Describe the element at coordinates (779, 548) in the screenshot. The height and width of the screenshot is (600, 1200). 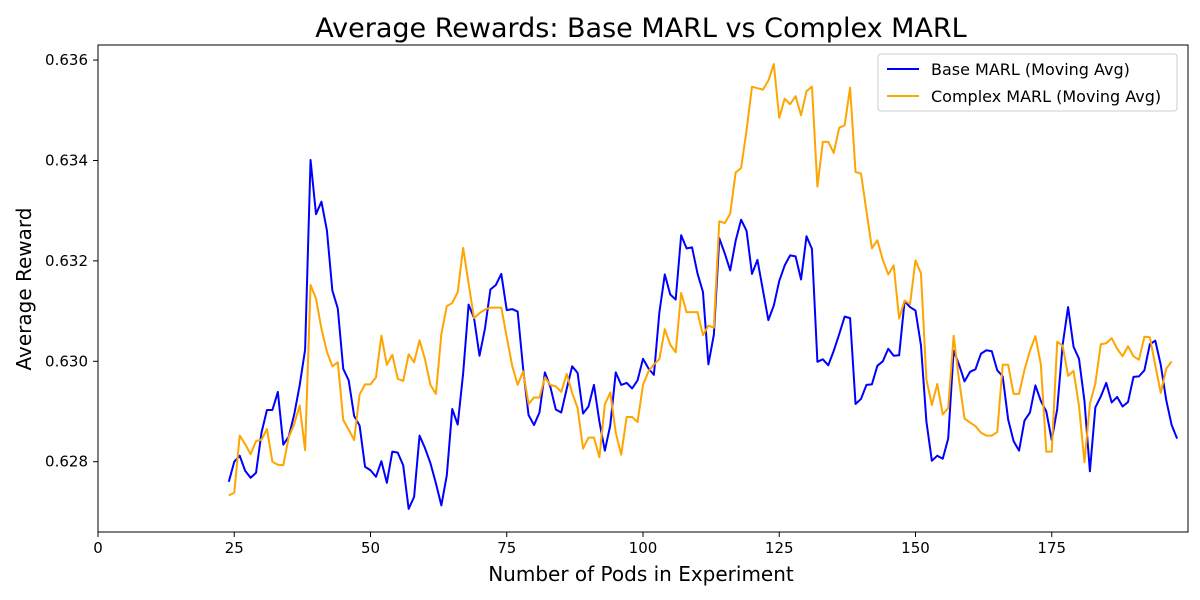
I see `x-tick-label: 125` at that location.